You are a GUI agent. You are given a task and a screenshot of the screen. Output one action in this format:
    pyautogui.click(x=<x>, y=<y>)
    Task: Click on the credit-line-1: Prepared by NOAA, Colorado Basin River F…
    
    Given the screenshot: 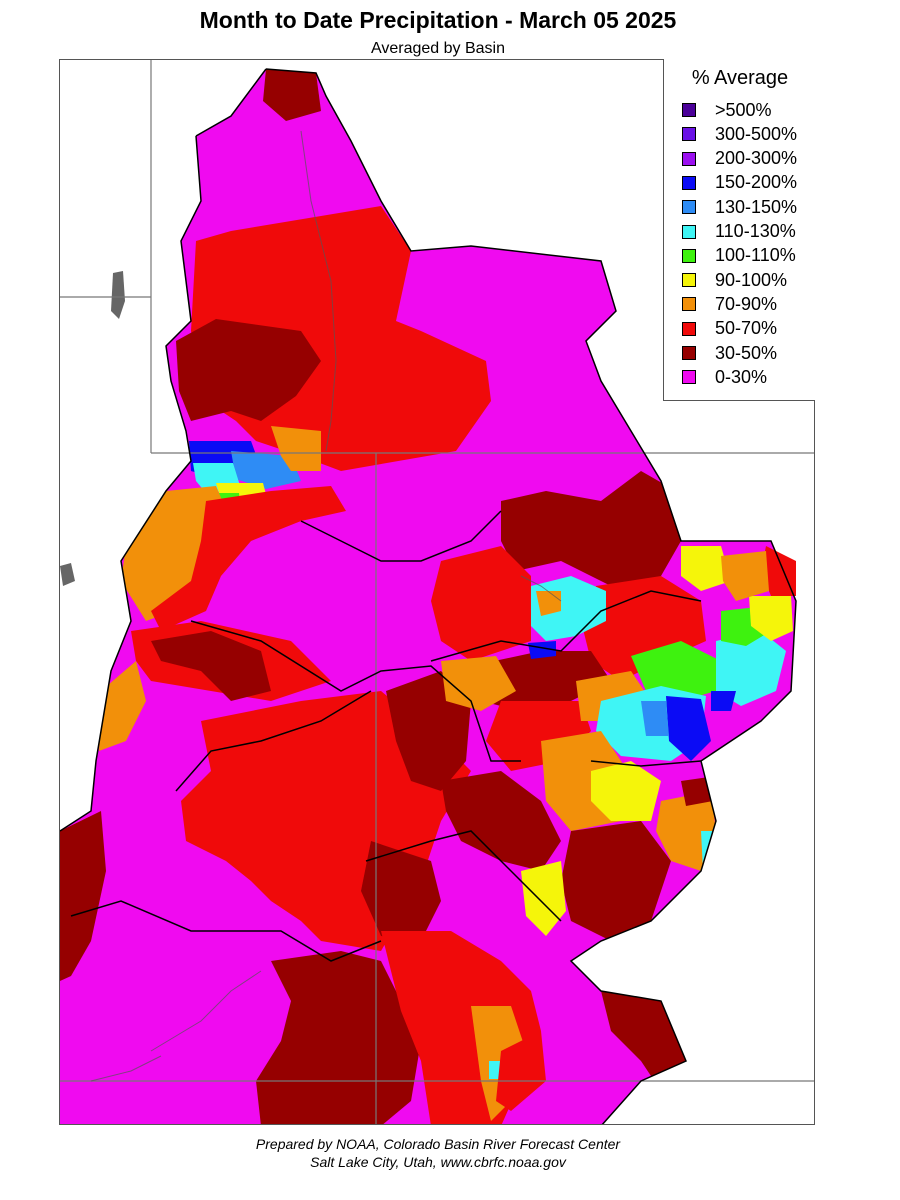 What is the action you would take?
    pyautogui.click(x=438, y=1144)
    